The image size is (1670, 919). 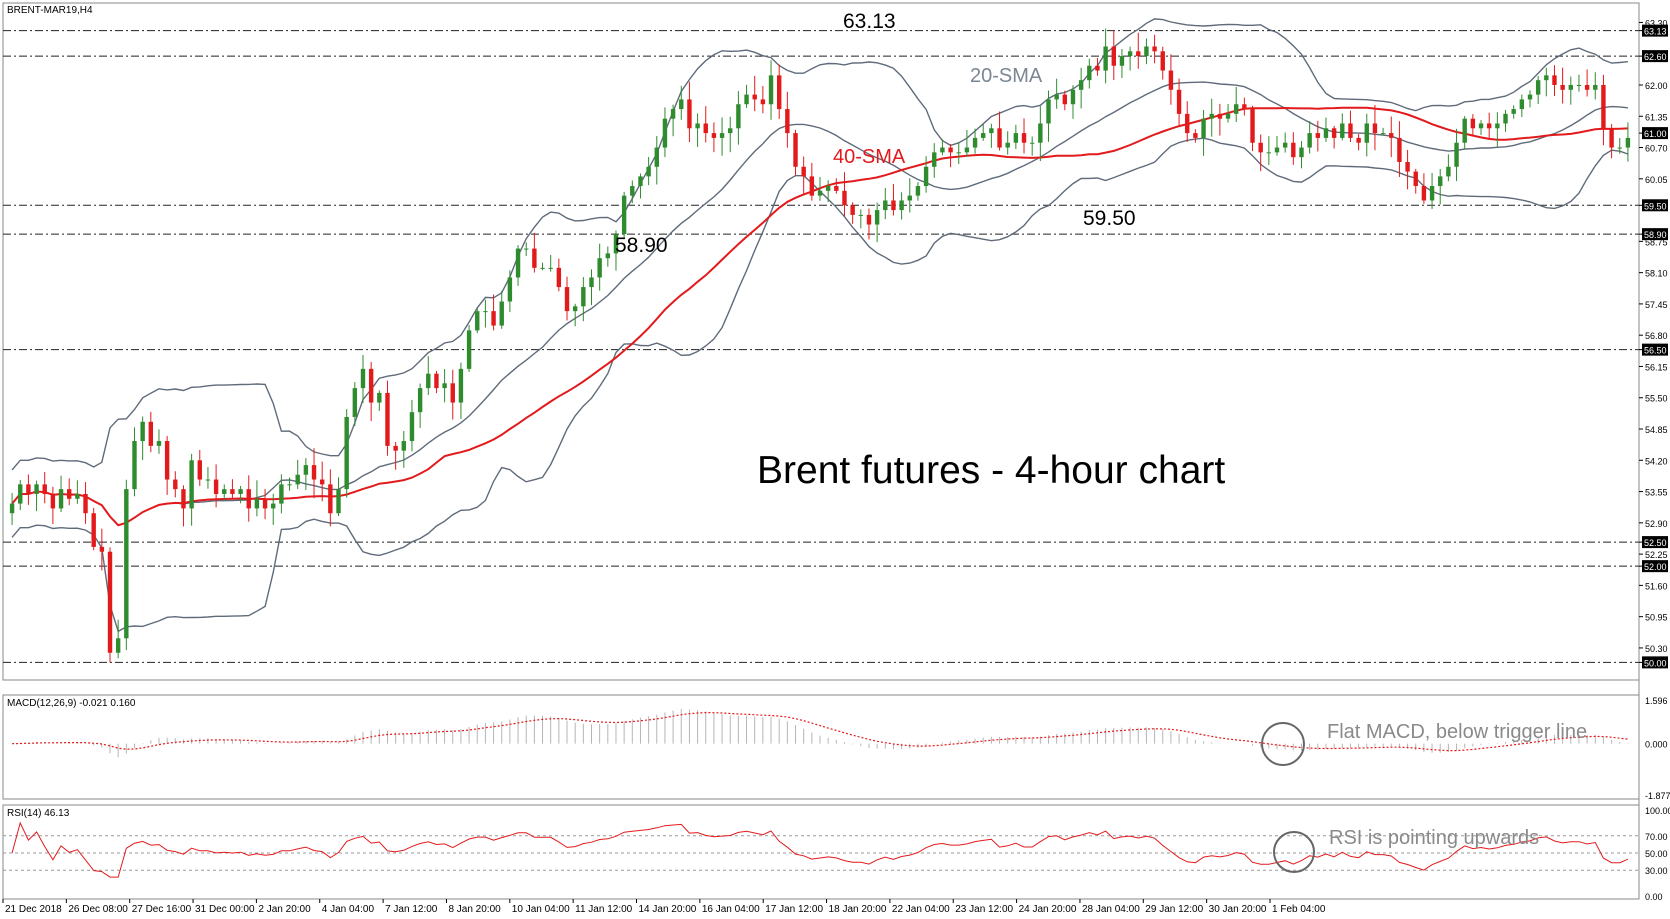 What do you see at coordinates (991, 470) in the screenshot?
I see `chart-title: Brent futures - 4-hour chart` at bounding box center [991, 470].